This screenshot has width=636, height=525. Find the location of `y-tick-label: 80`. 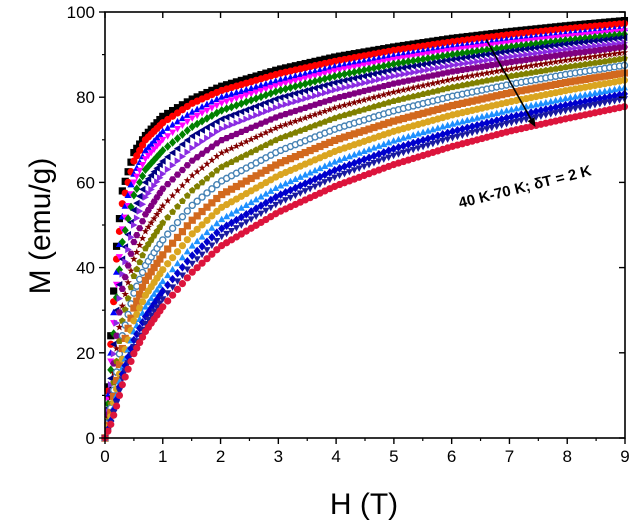

y-tick-label: 80 is located at coordinates (85, 97).